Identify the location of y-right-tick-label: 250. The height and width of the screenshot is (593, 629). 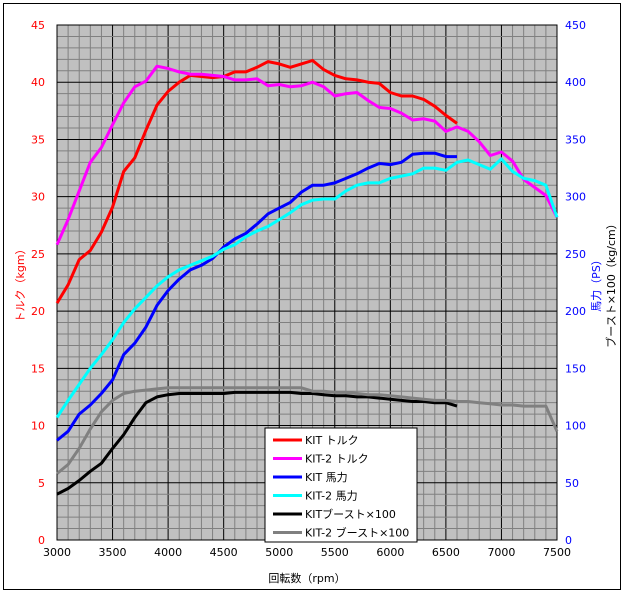
(575, 254).